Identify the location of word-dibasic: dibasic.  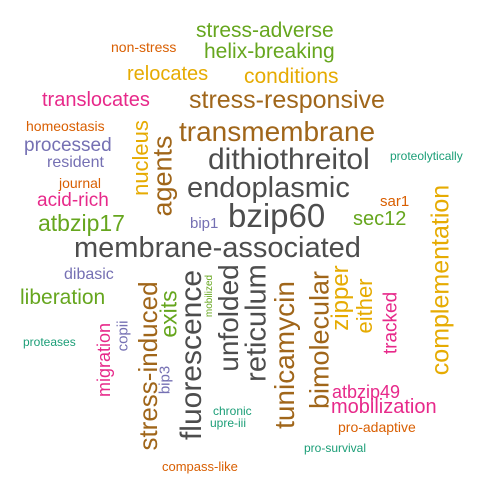
(89, 274).